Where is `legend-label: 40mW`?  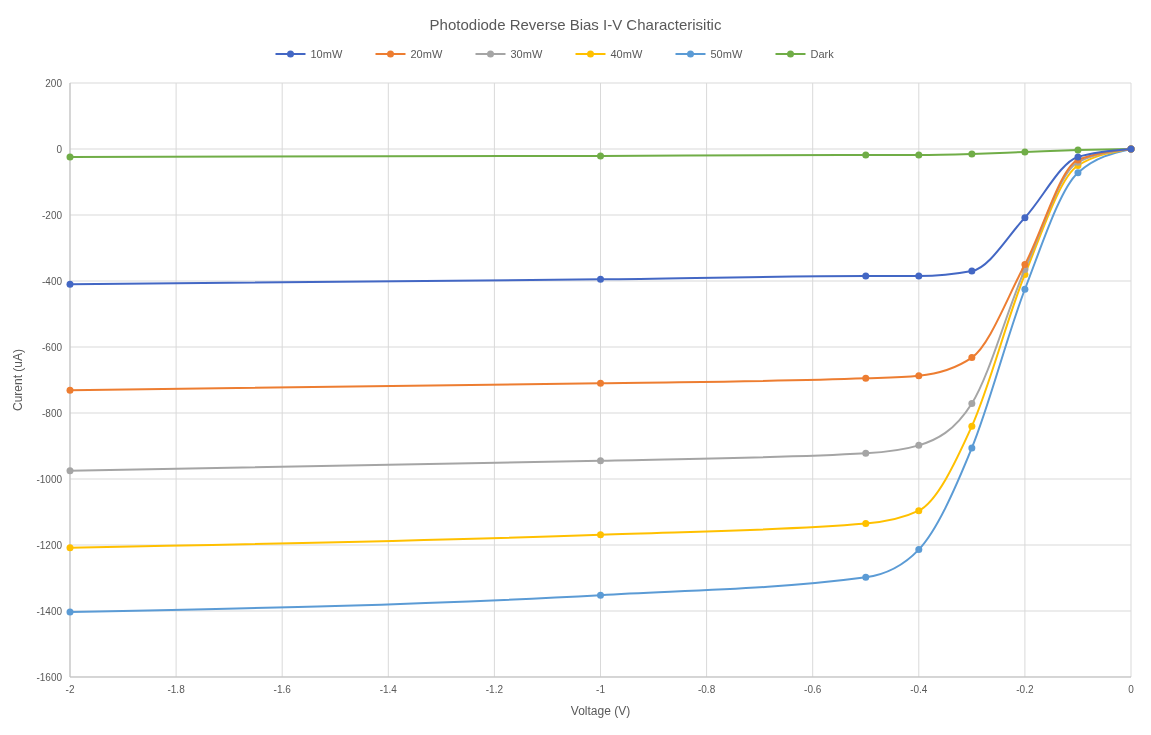
legend-label: 40mW is located at coordinates (626, 54).